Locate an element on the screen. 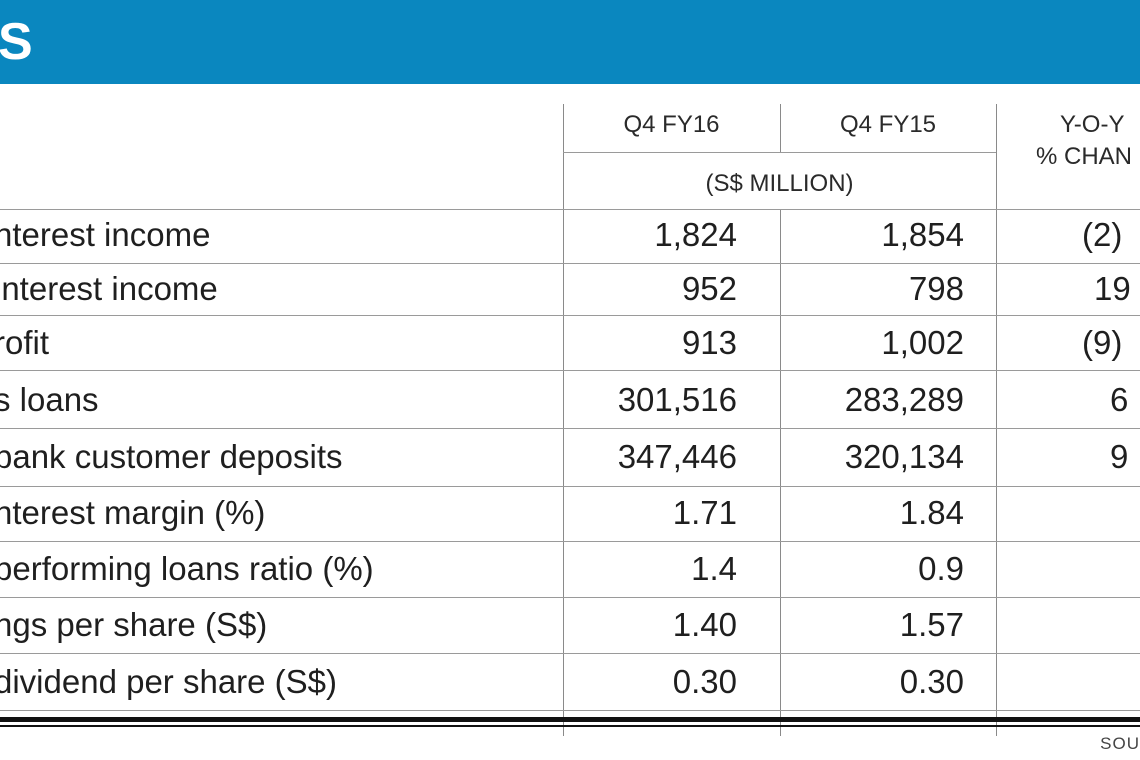  cell-q4fy16: 1.40 is located at coordinates (704, 624).